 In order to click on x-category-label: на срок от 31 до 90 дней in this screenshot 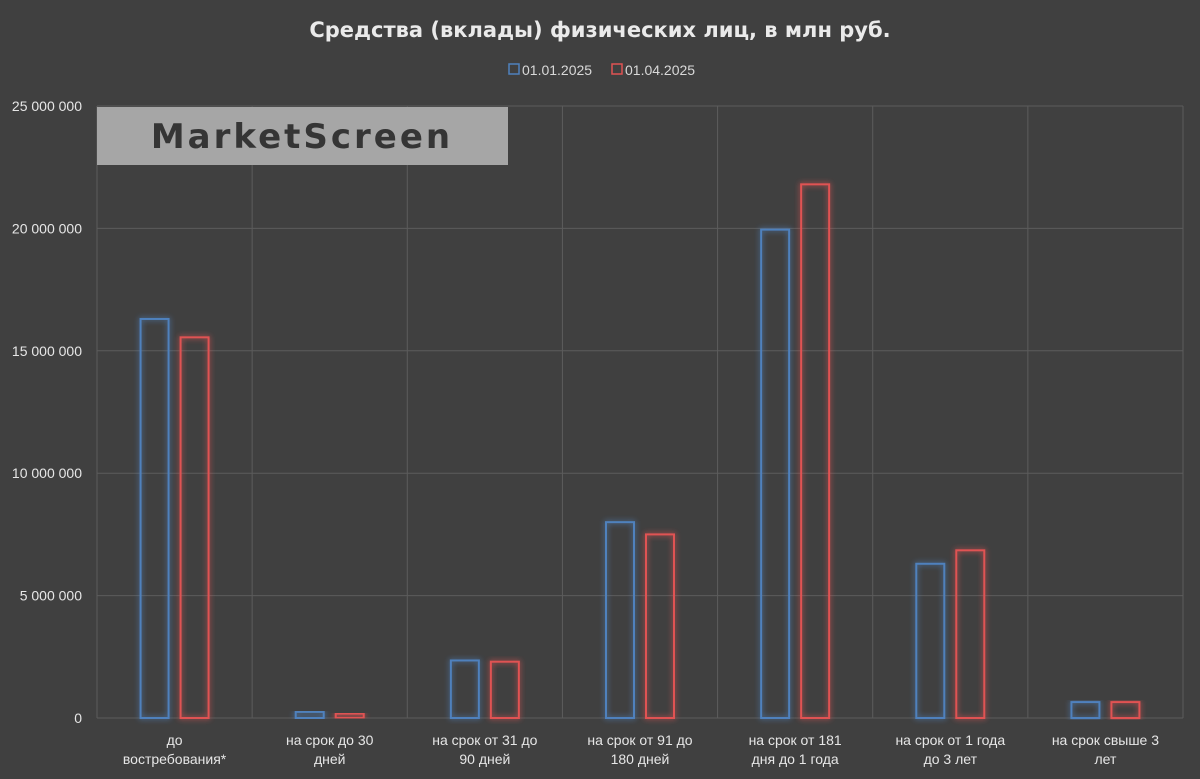, I will do `click(484, 749)`.